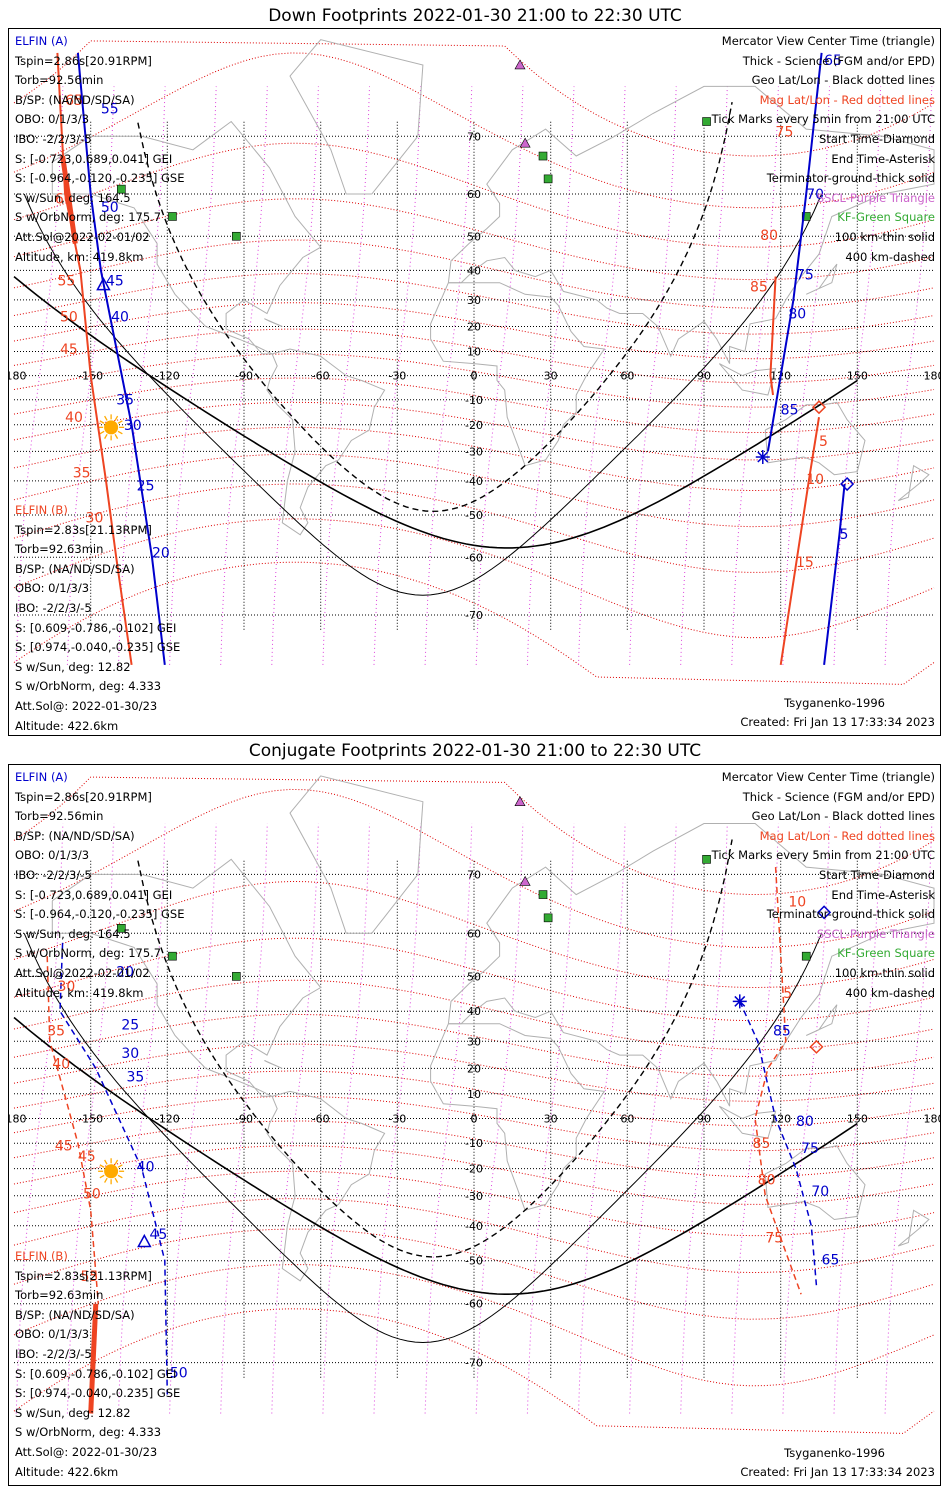 The height and width of the screenshot is (1500, 950). What do you see at coordinates (759, 287) in the screenshot?
I see `track-tick-label: 85` at bounding box center [759, 287].